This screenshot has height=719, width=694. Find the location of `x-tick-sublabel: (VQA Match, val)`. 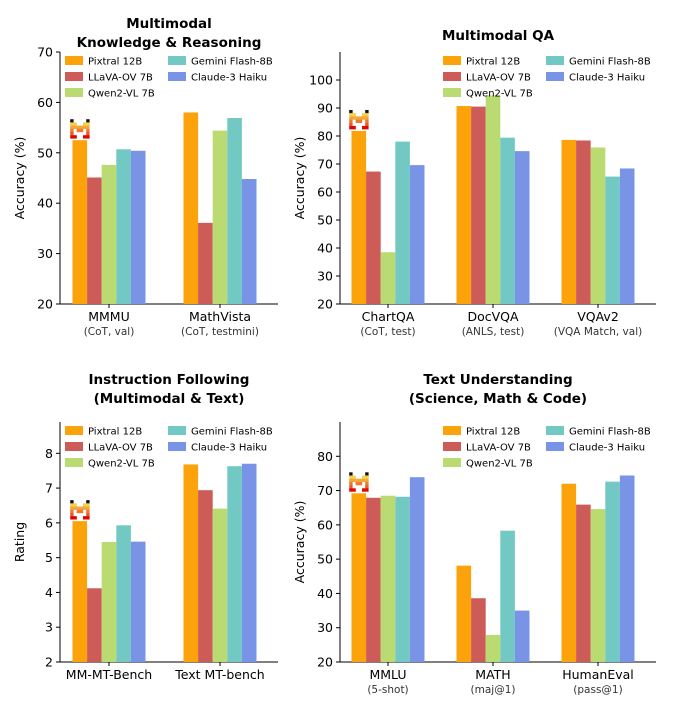

x-tick-sublabel: (VQA Match, val) is located at coordinates (598, 332).